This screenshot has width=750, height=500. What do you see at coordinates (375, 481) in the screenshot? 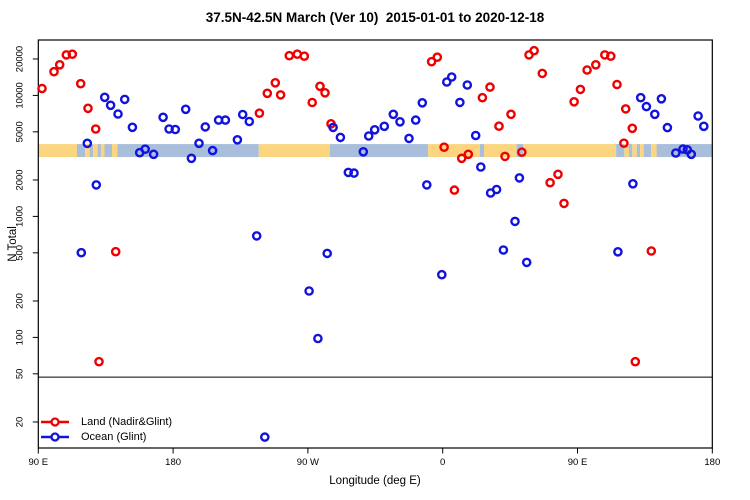
I see `x-axis-label: Longitude (deg E)` at bounding box center [375, 481].